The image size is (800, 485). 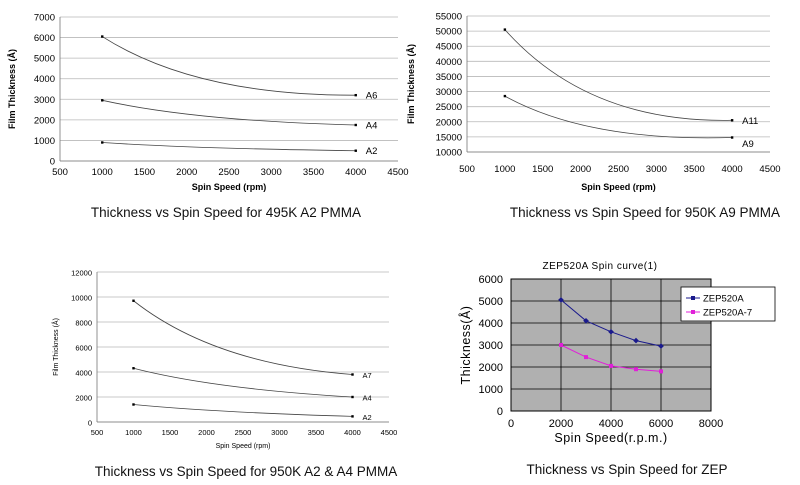 What do you see at coordinates (711, 424) in the screenshot?
I see `x-tick-label: 8000` at bounding box center [711, 424].